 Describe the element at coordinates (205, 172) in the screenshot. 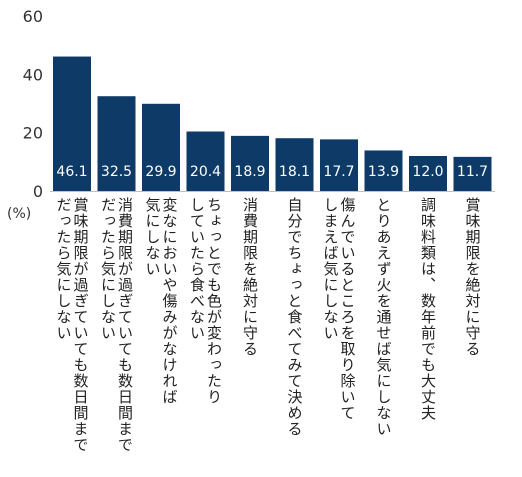

I see `data-label: 20.4` at that location.